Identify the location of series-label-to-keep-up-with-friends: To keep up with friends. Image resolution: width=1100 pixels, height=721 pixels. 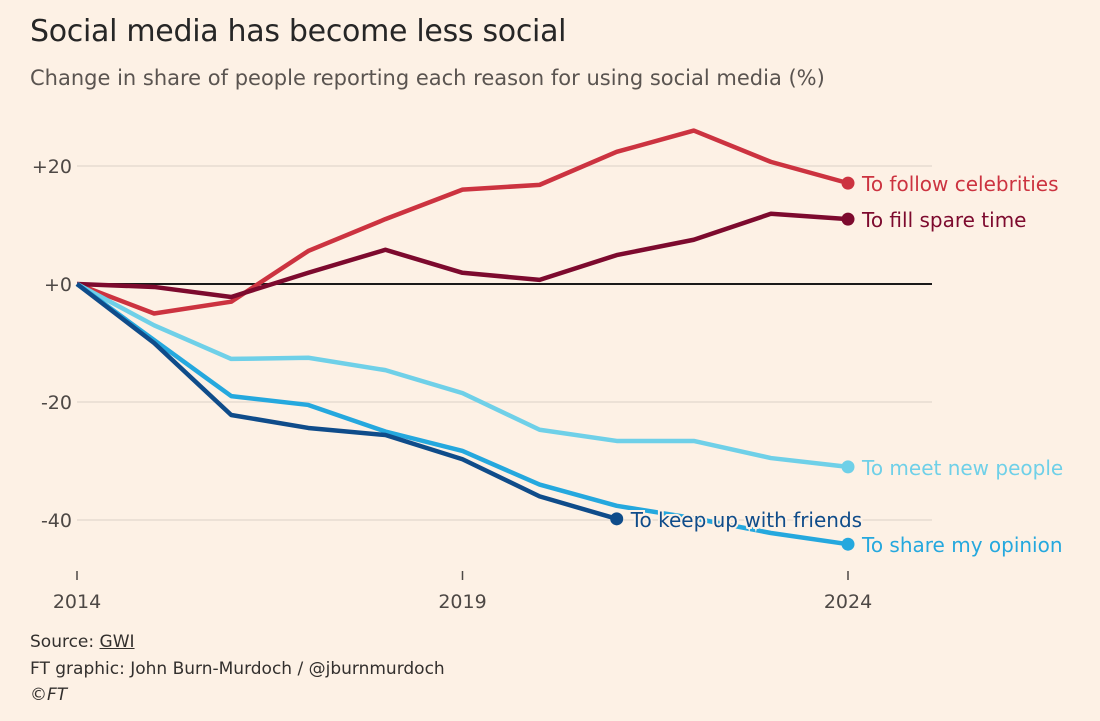
(746, 520).